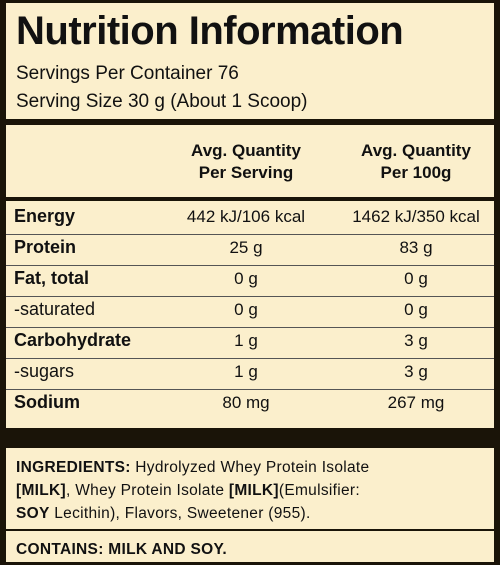 This screenshot has height=565, width=500. Describe the element at coordinates (246, 402) in the screenshot. I see `cell: 80 mg` at that location.